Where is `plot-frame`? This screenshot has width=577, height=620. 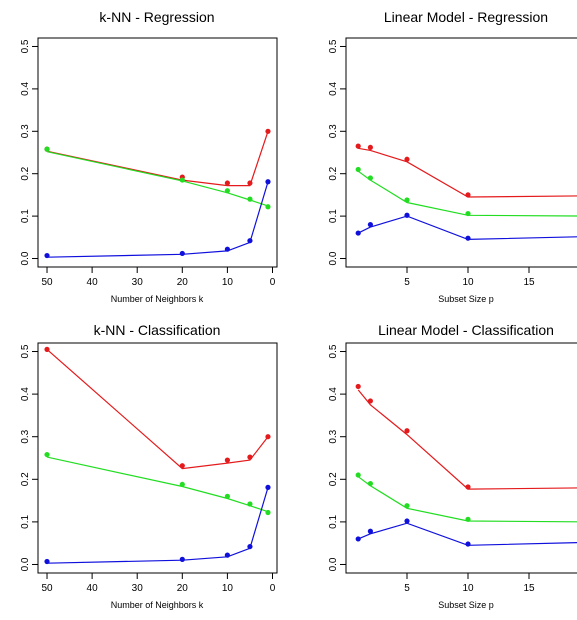
plot-frame is located at coordinates (461, 152).